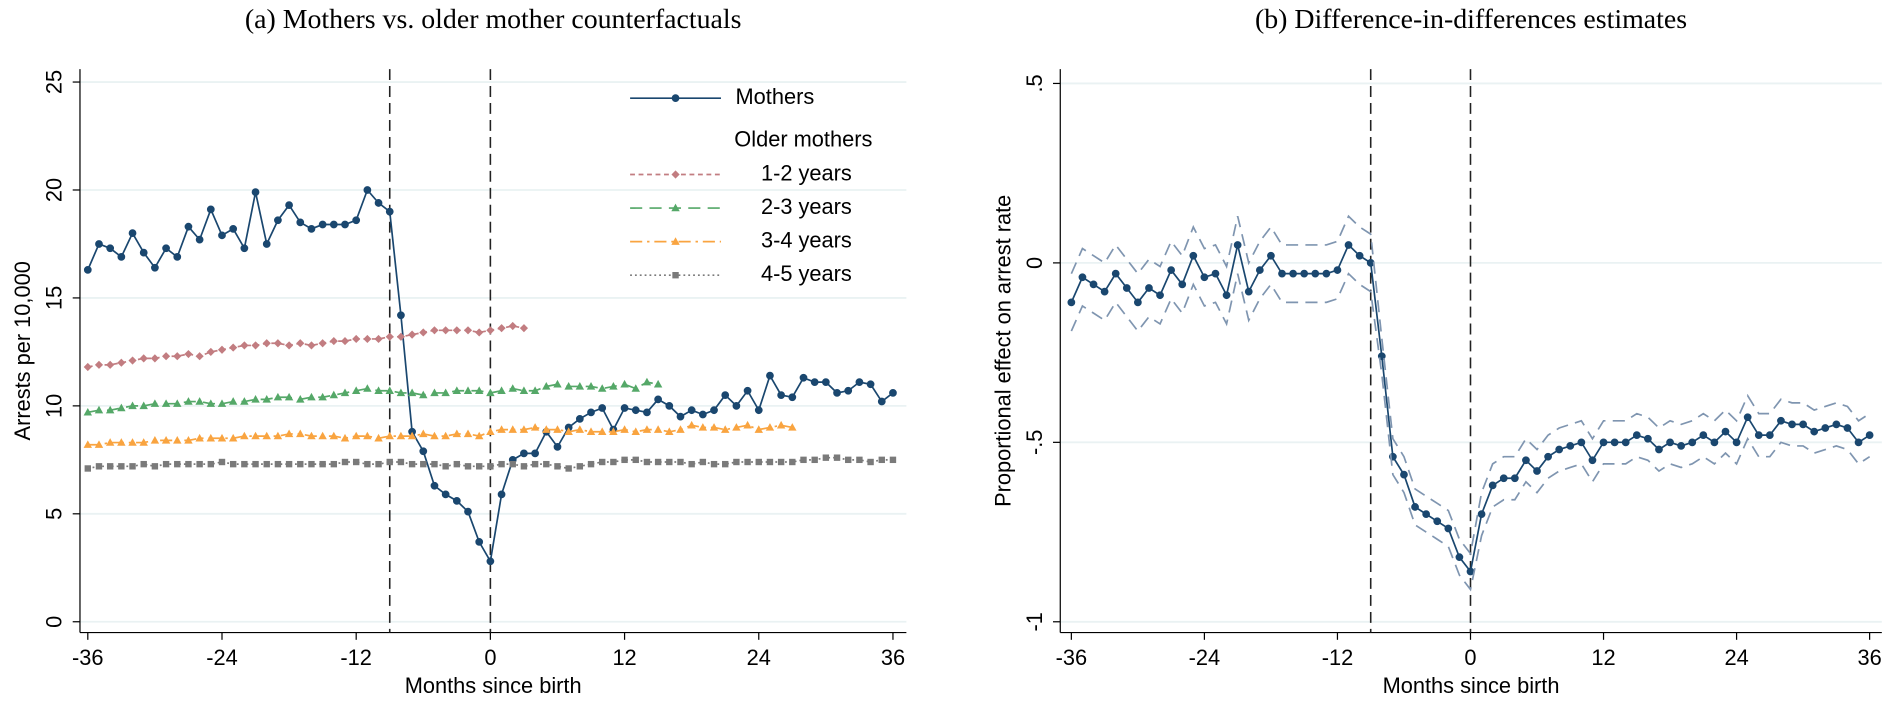  I want to click on legend-label: 1-2 years, so click(806, 172).